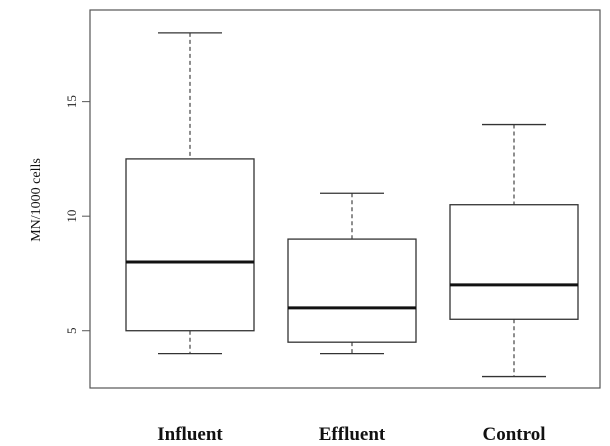  Describe the element at coordinates (514, 434) in the screenshot. I see `category-label-control: Control` at that location.